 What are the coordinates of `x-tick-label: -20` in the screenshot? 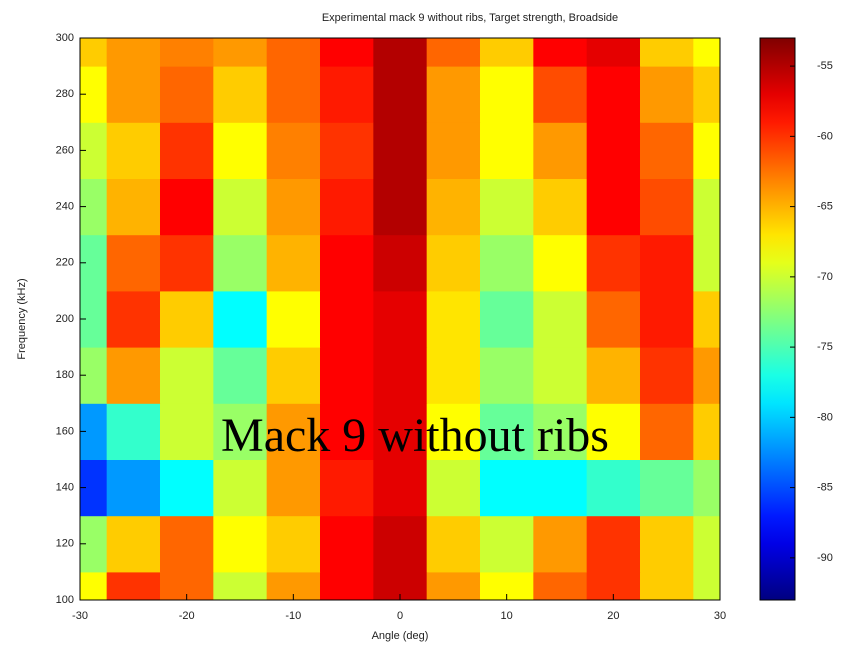 It's located at (187, 616).